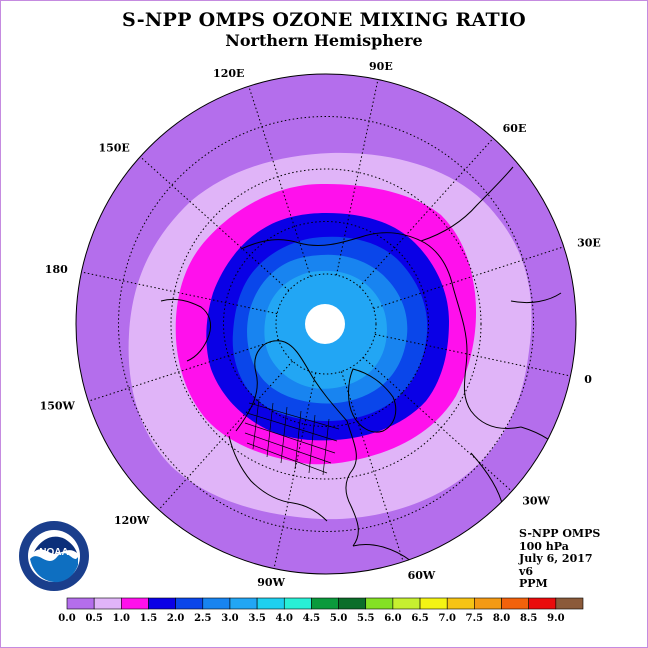 The image size is (648, 648). What do you see at coordinates (501, 618) in the screenshot?
I see `legend-tick-label: 8.0` at bounding box center [501, 618].